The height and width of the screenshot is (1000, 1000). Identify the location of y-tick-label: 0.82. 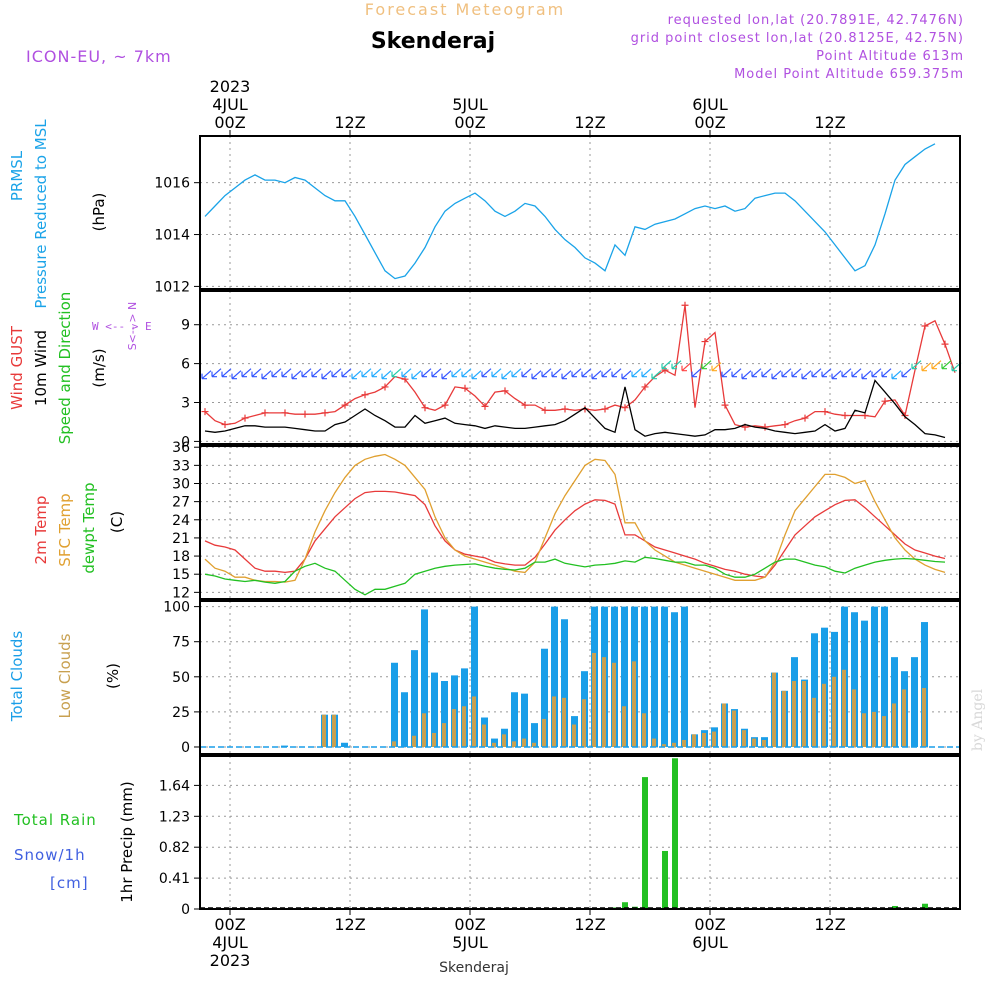
(174, 848).